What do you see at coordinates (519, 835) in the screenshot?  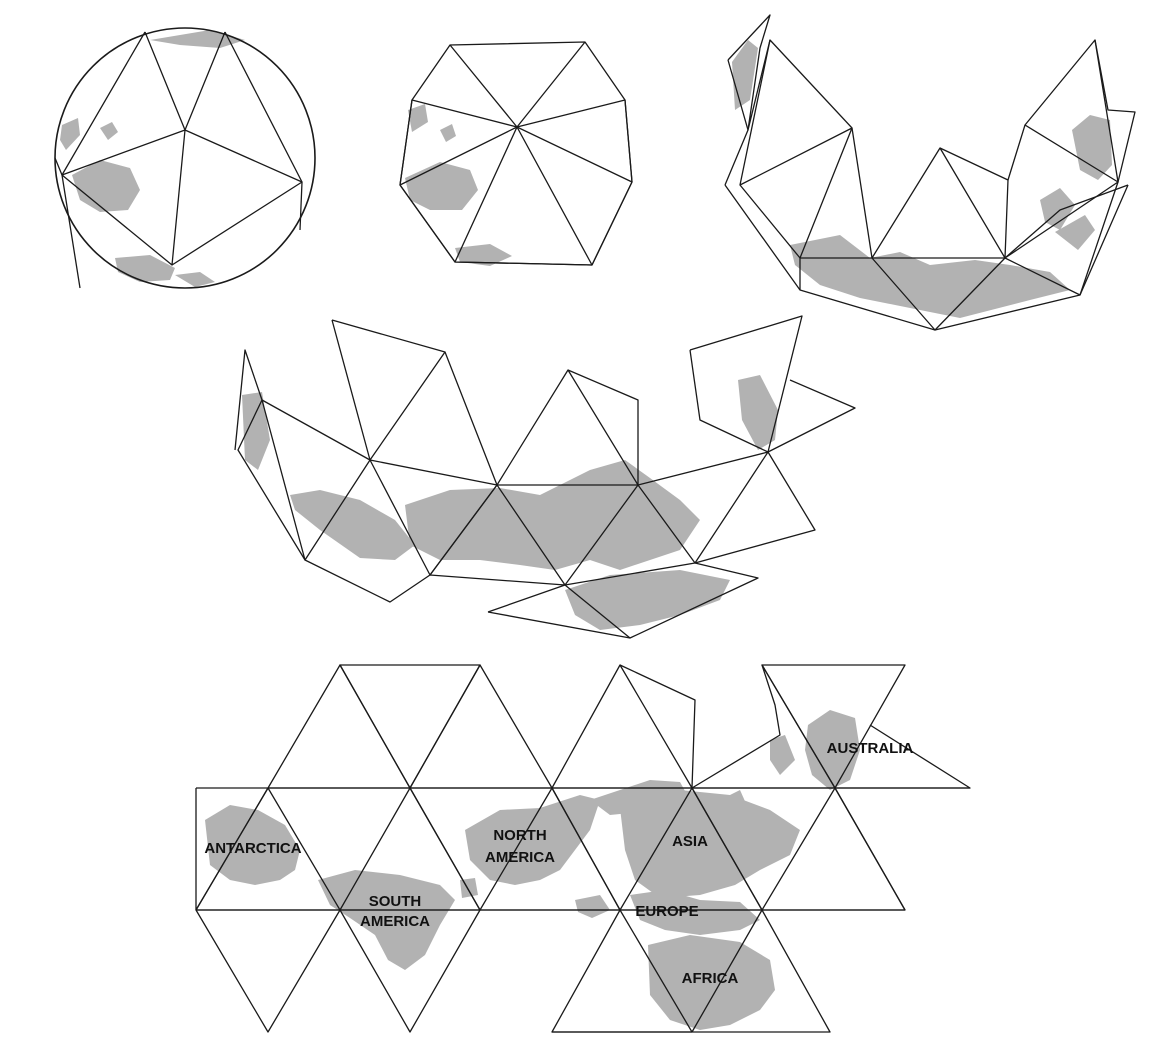 I see `label-north-america-line1: NORTH` at bounding box center [519, 835].